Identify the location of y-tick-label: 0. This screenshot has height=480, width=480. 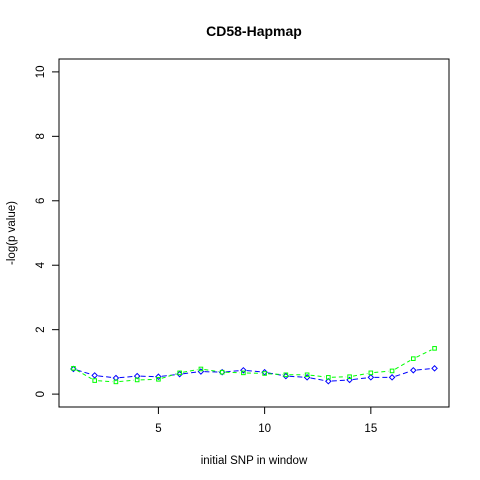
(41, 394).